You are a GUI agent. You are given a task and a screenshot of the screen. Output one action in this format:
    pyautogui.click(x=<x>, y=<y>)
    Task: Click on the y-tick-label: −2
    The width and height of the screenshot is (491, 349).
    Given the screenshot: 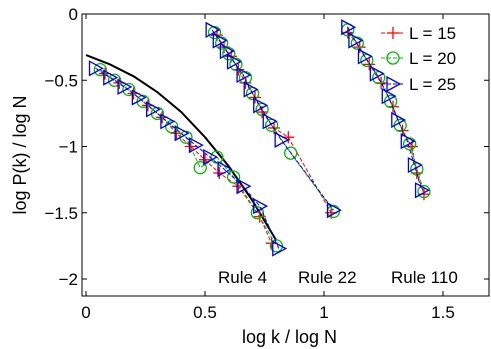 What is the action you would take?
    pyautogui.click(x=68, y=279)
    